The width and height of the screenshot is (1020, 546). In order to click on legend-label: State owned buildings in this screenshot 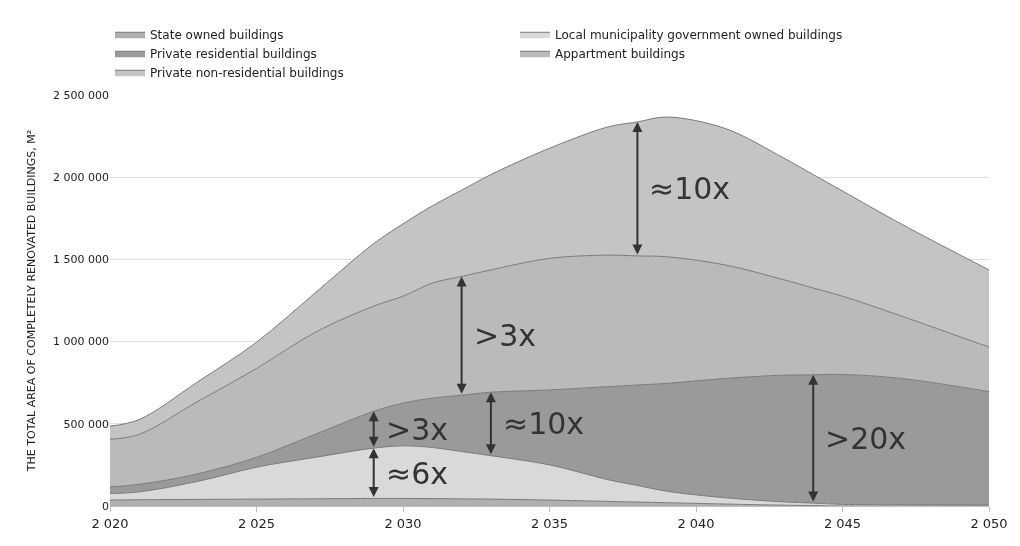, I will do `click(217, 34)`.